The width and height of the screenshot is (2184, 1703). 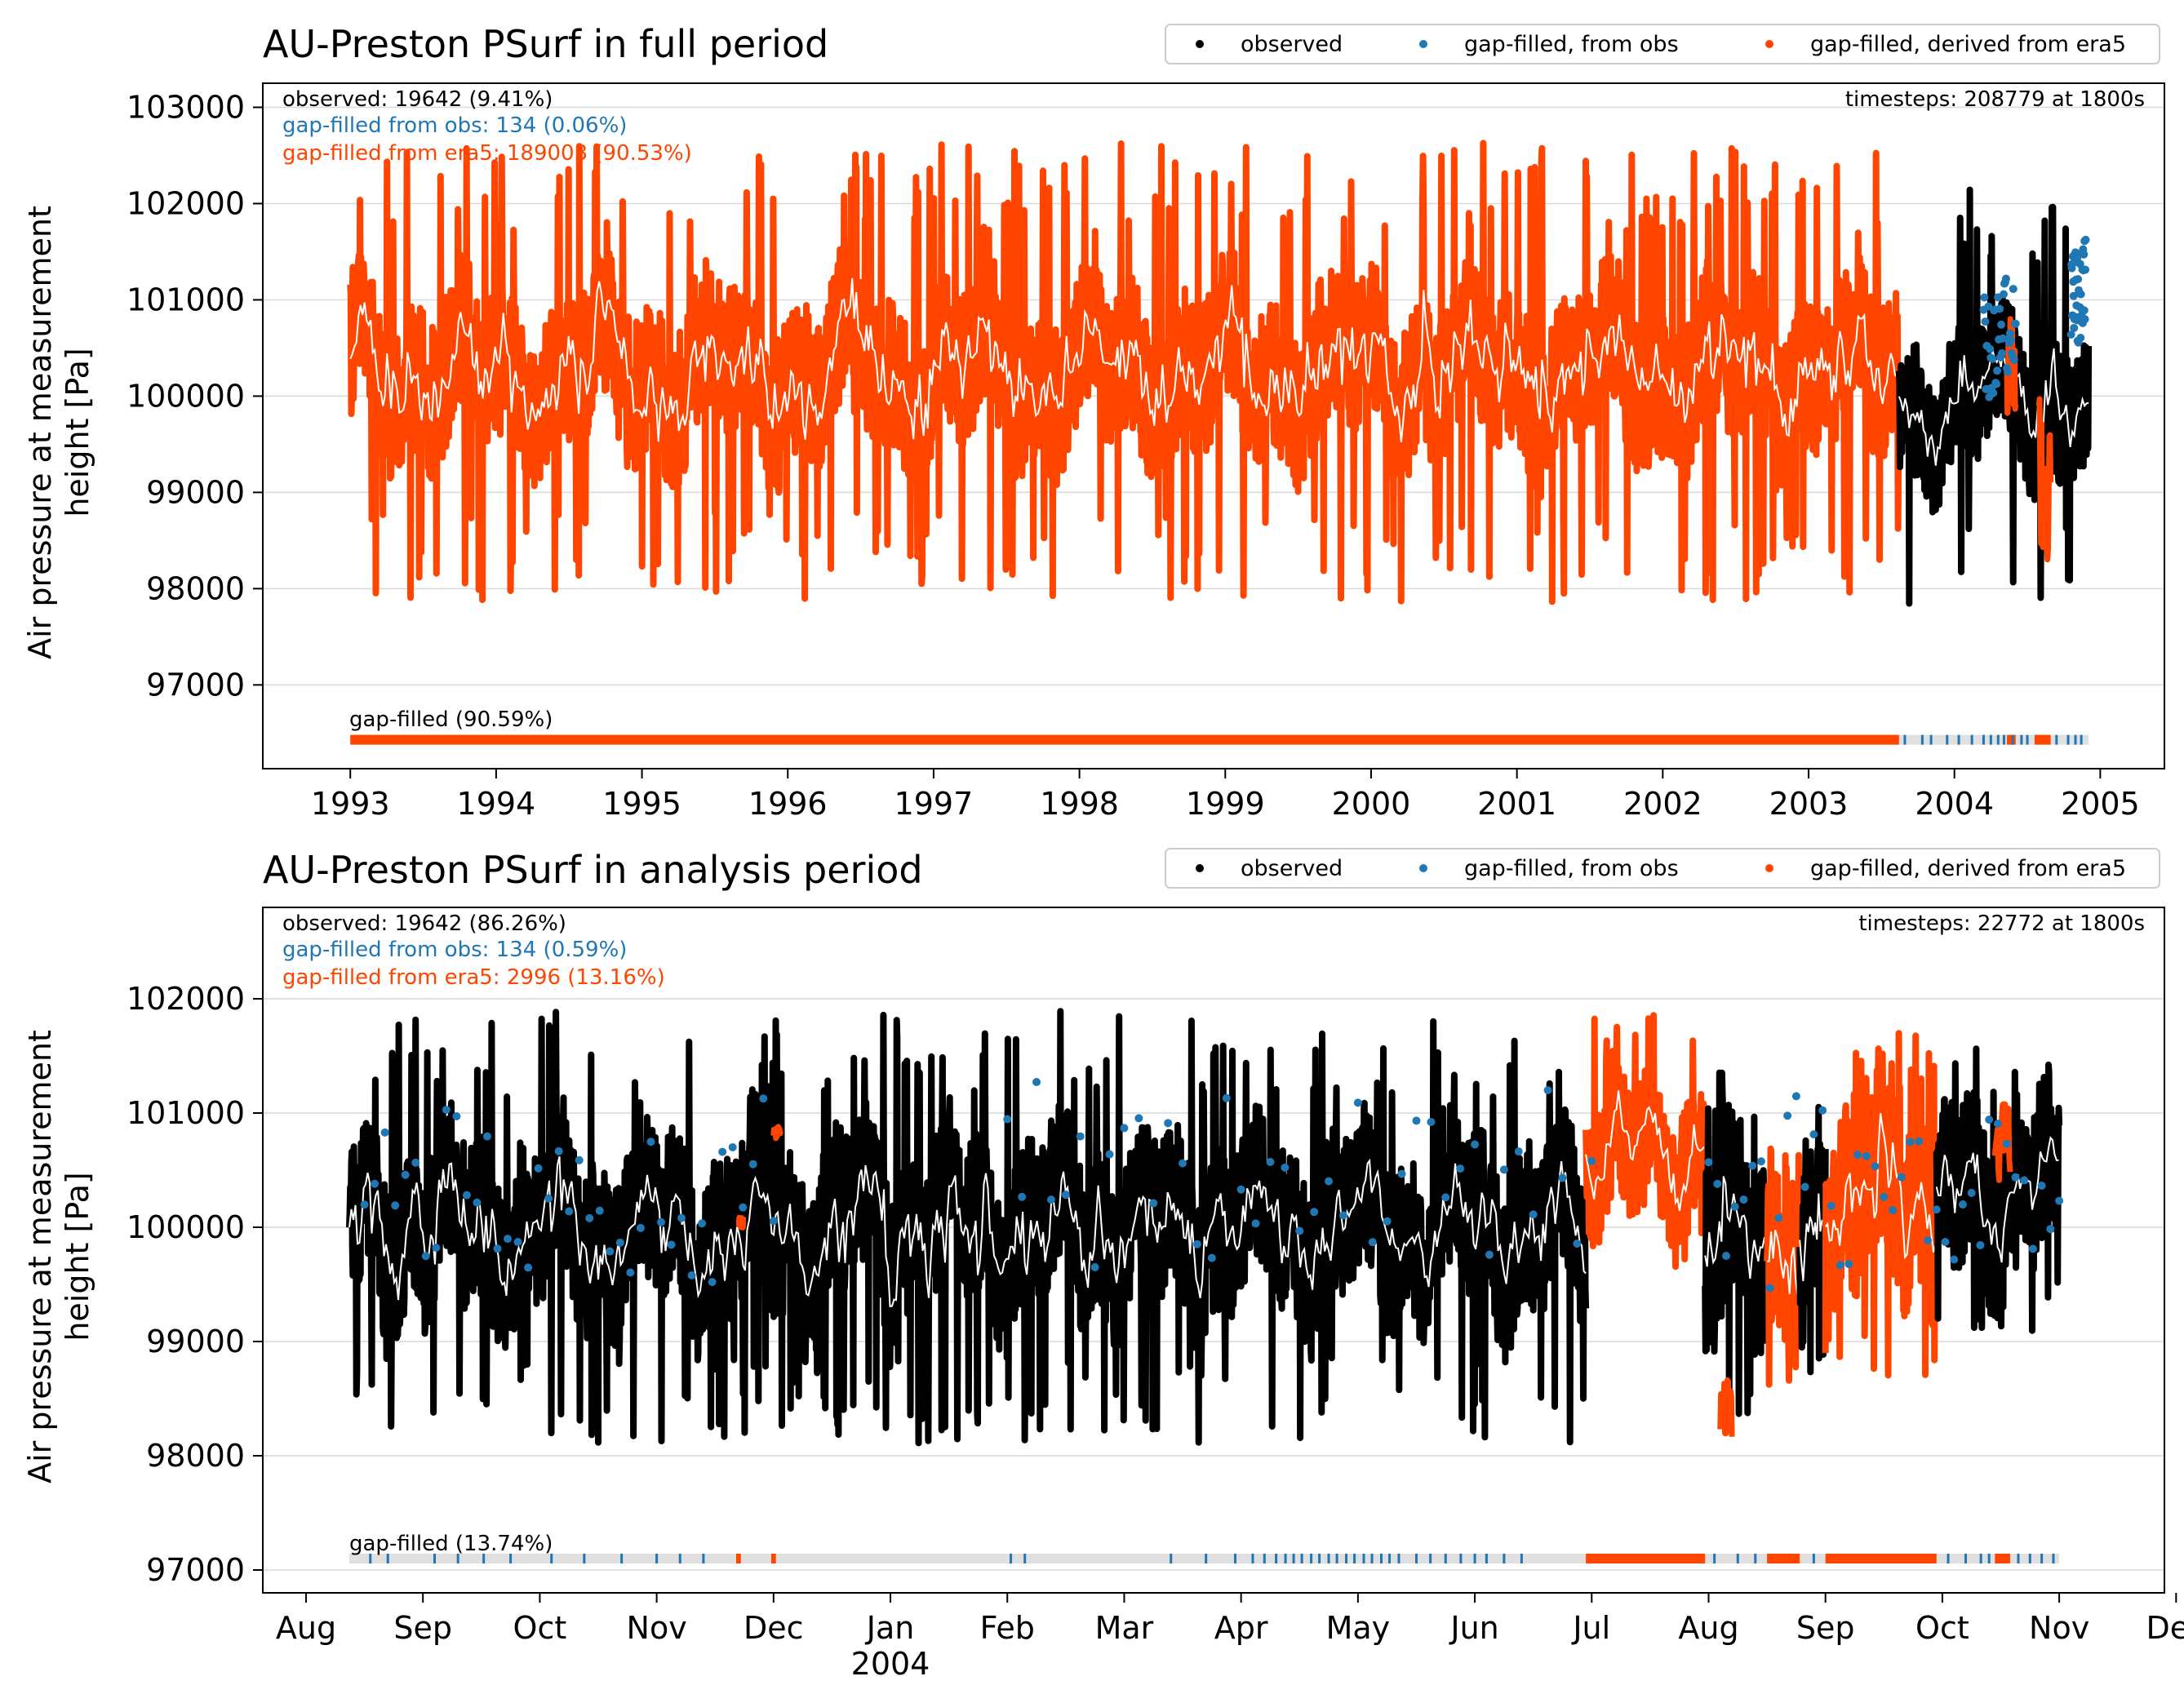 I want to click on x-tick-label-full: 2005, so click(x=2100, y=804).